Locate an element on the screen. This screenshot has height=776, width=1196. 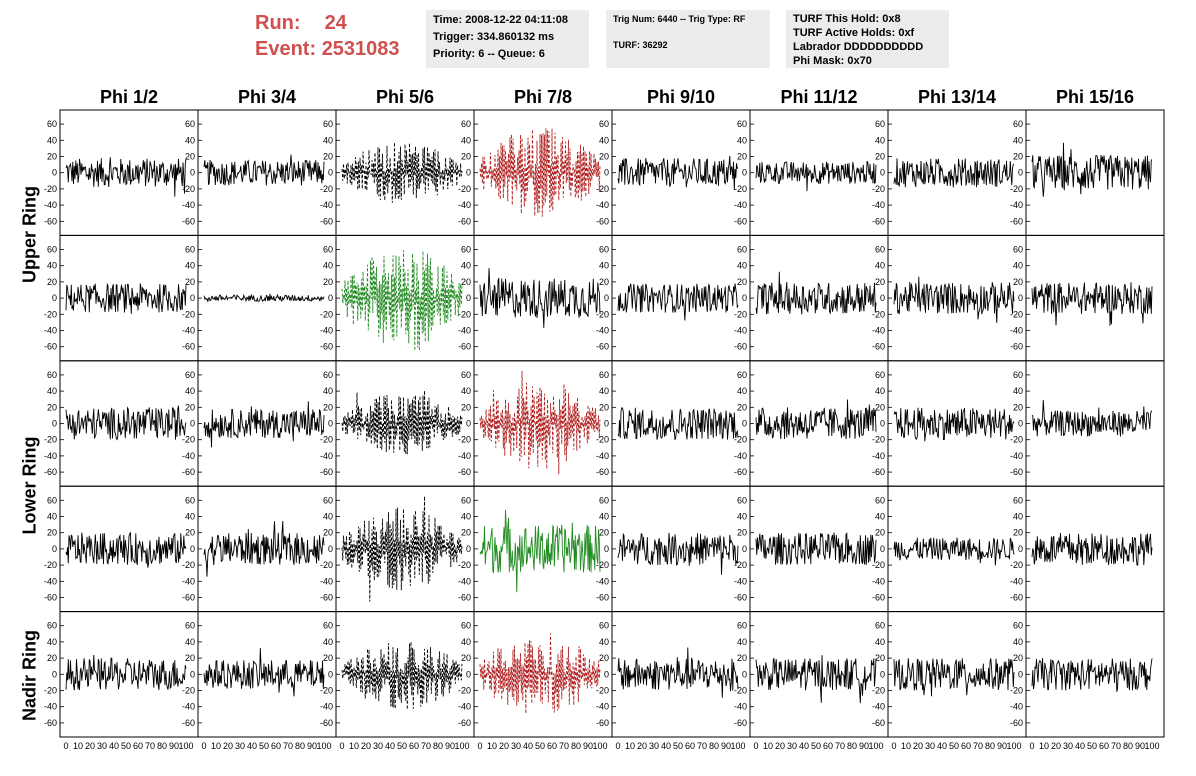
waveform-panel-r2-c6: 60 40 20 0 -20 -40 -60 is located at coordinates (811, 298).